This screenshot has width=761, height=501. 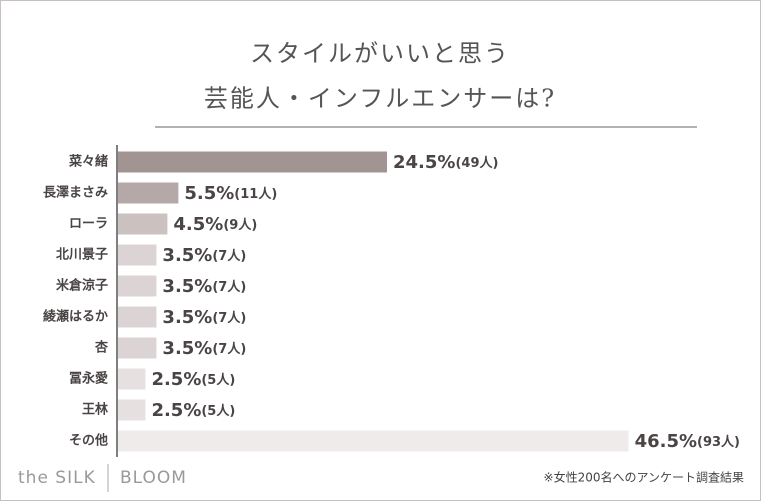 What do you see at coordinates (88, 379) in the screenshot?
I see `category-label: 冨永愛` at bounding box center [88, 379].